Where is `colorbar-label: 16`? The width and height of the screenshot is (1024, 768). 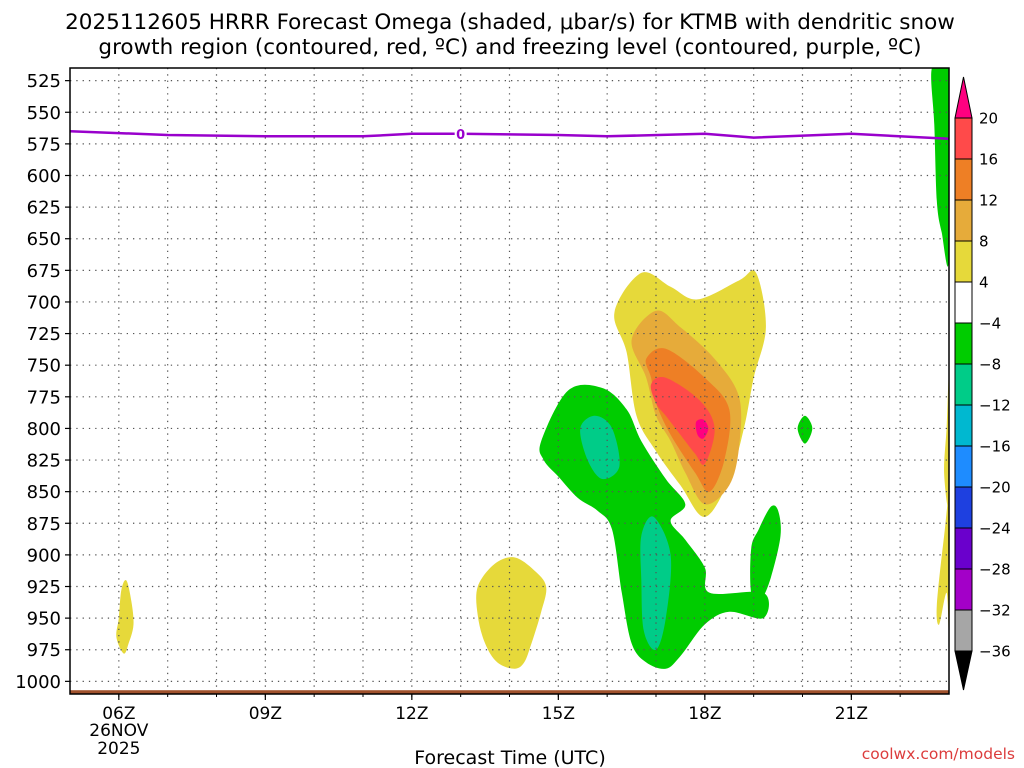 colorbar-label: 16 is located at coordinates (988, 160).